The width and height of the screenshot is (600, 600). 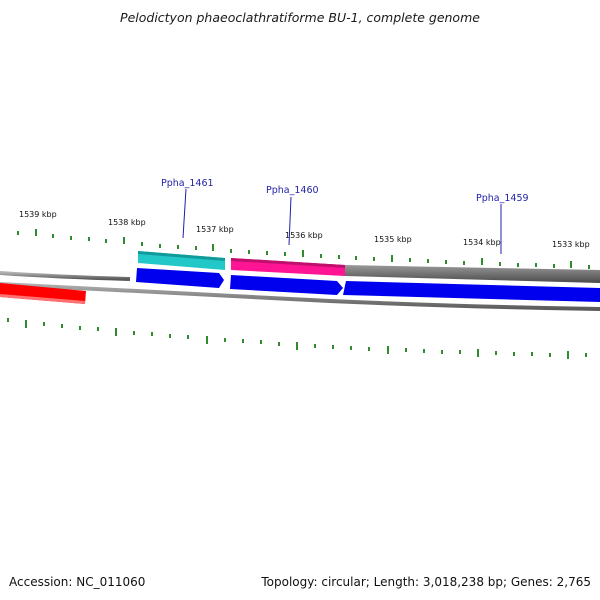 What do you see at coordinates (297, 338) in the screenshot?
I see `inner-tick-ring` at bounding box center [297, 338].